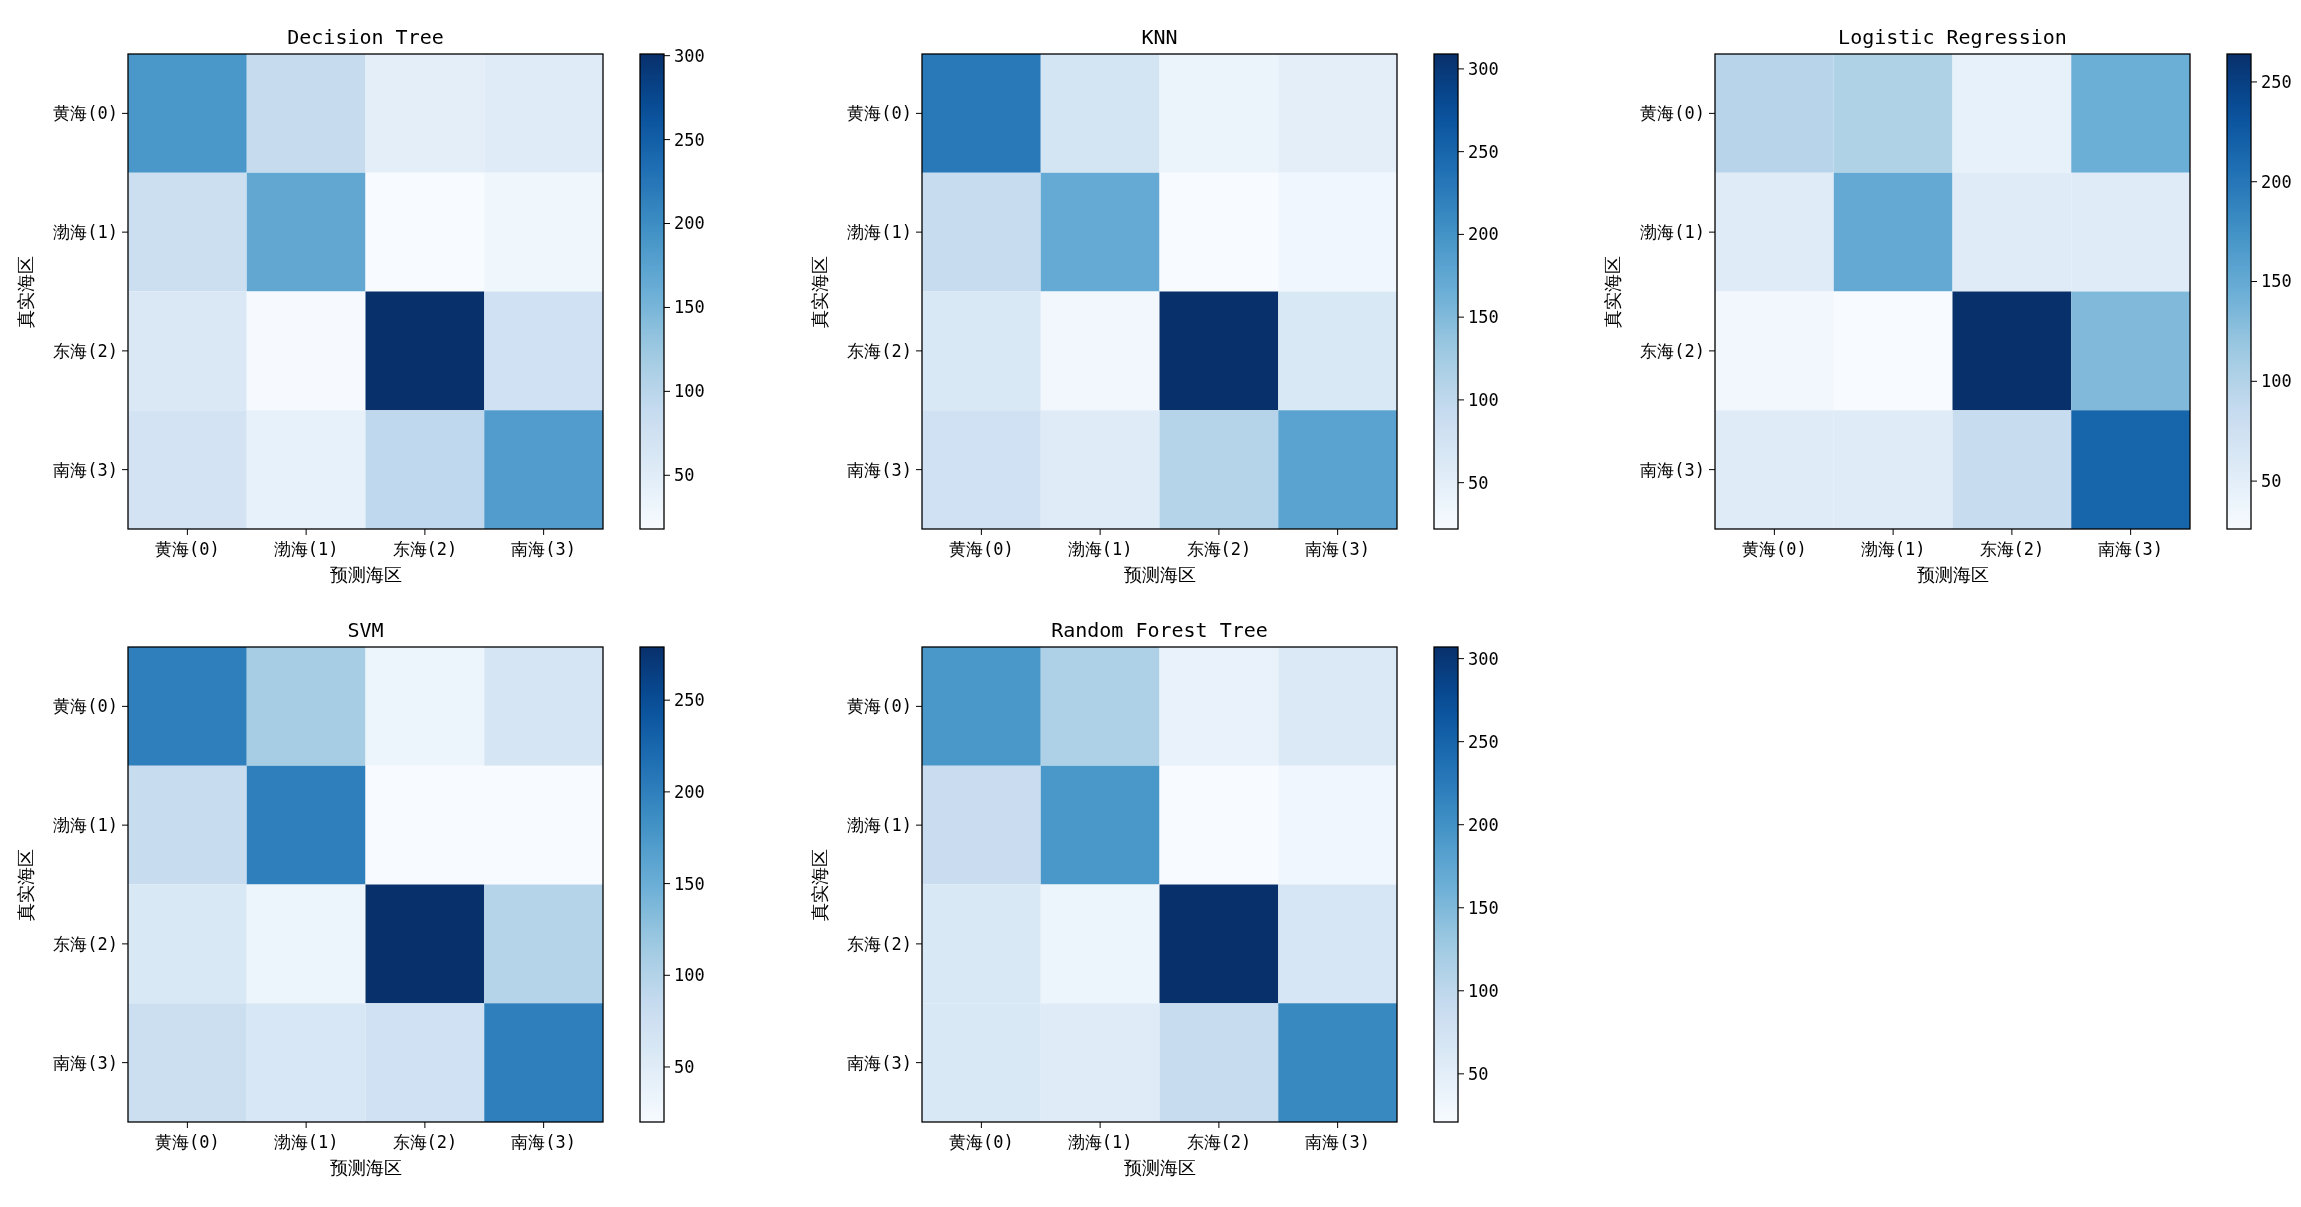 The image size is (2301, 1207). What do you see at coordinates (1159, 630) in the screenshot?
I see `chart-title: Random Forest Tree` at bounding box center [1159, 630].